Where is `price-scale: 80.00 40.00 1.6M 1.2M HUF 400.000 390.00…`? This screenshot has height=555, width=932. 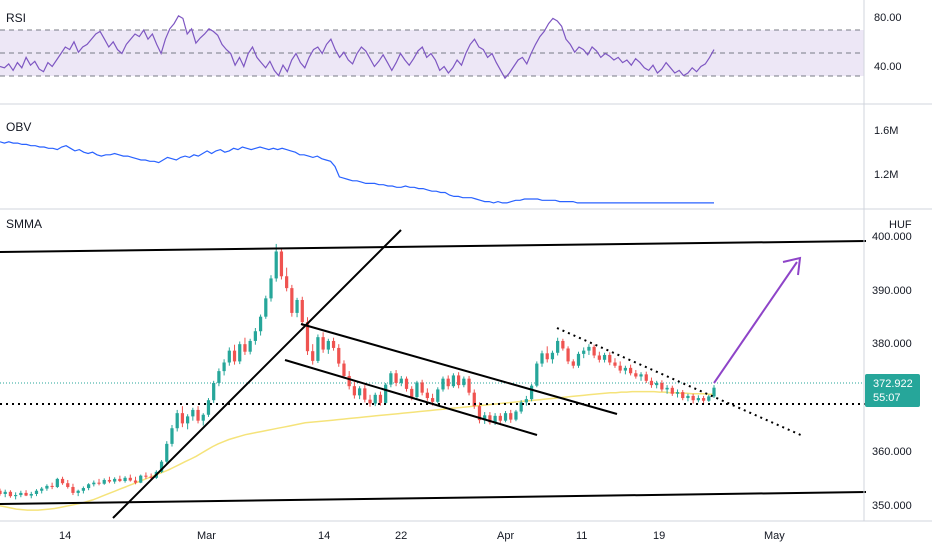
price-scale: 80.00 40.00 1.6M 1.2M HUF 400.000 390.00… is located at coordinates (892, 262).